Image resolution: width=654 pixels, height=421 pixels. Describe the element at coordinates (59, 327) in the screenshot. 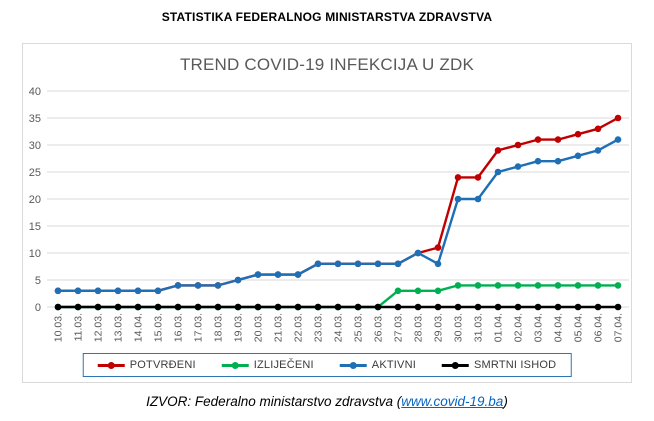

I see `x-axis-tick-label: 10.03.` at that location.